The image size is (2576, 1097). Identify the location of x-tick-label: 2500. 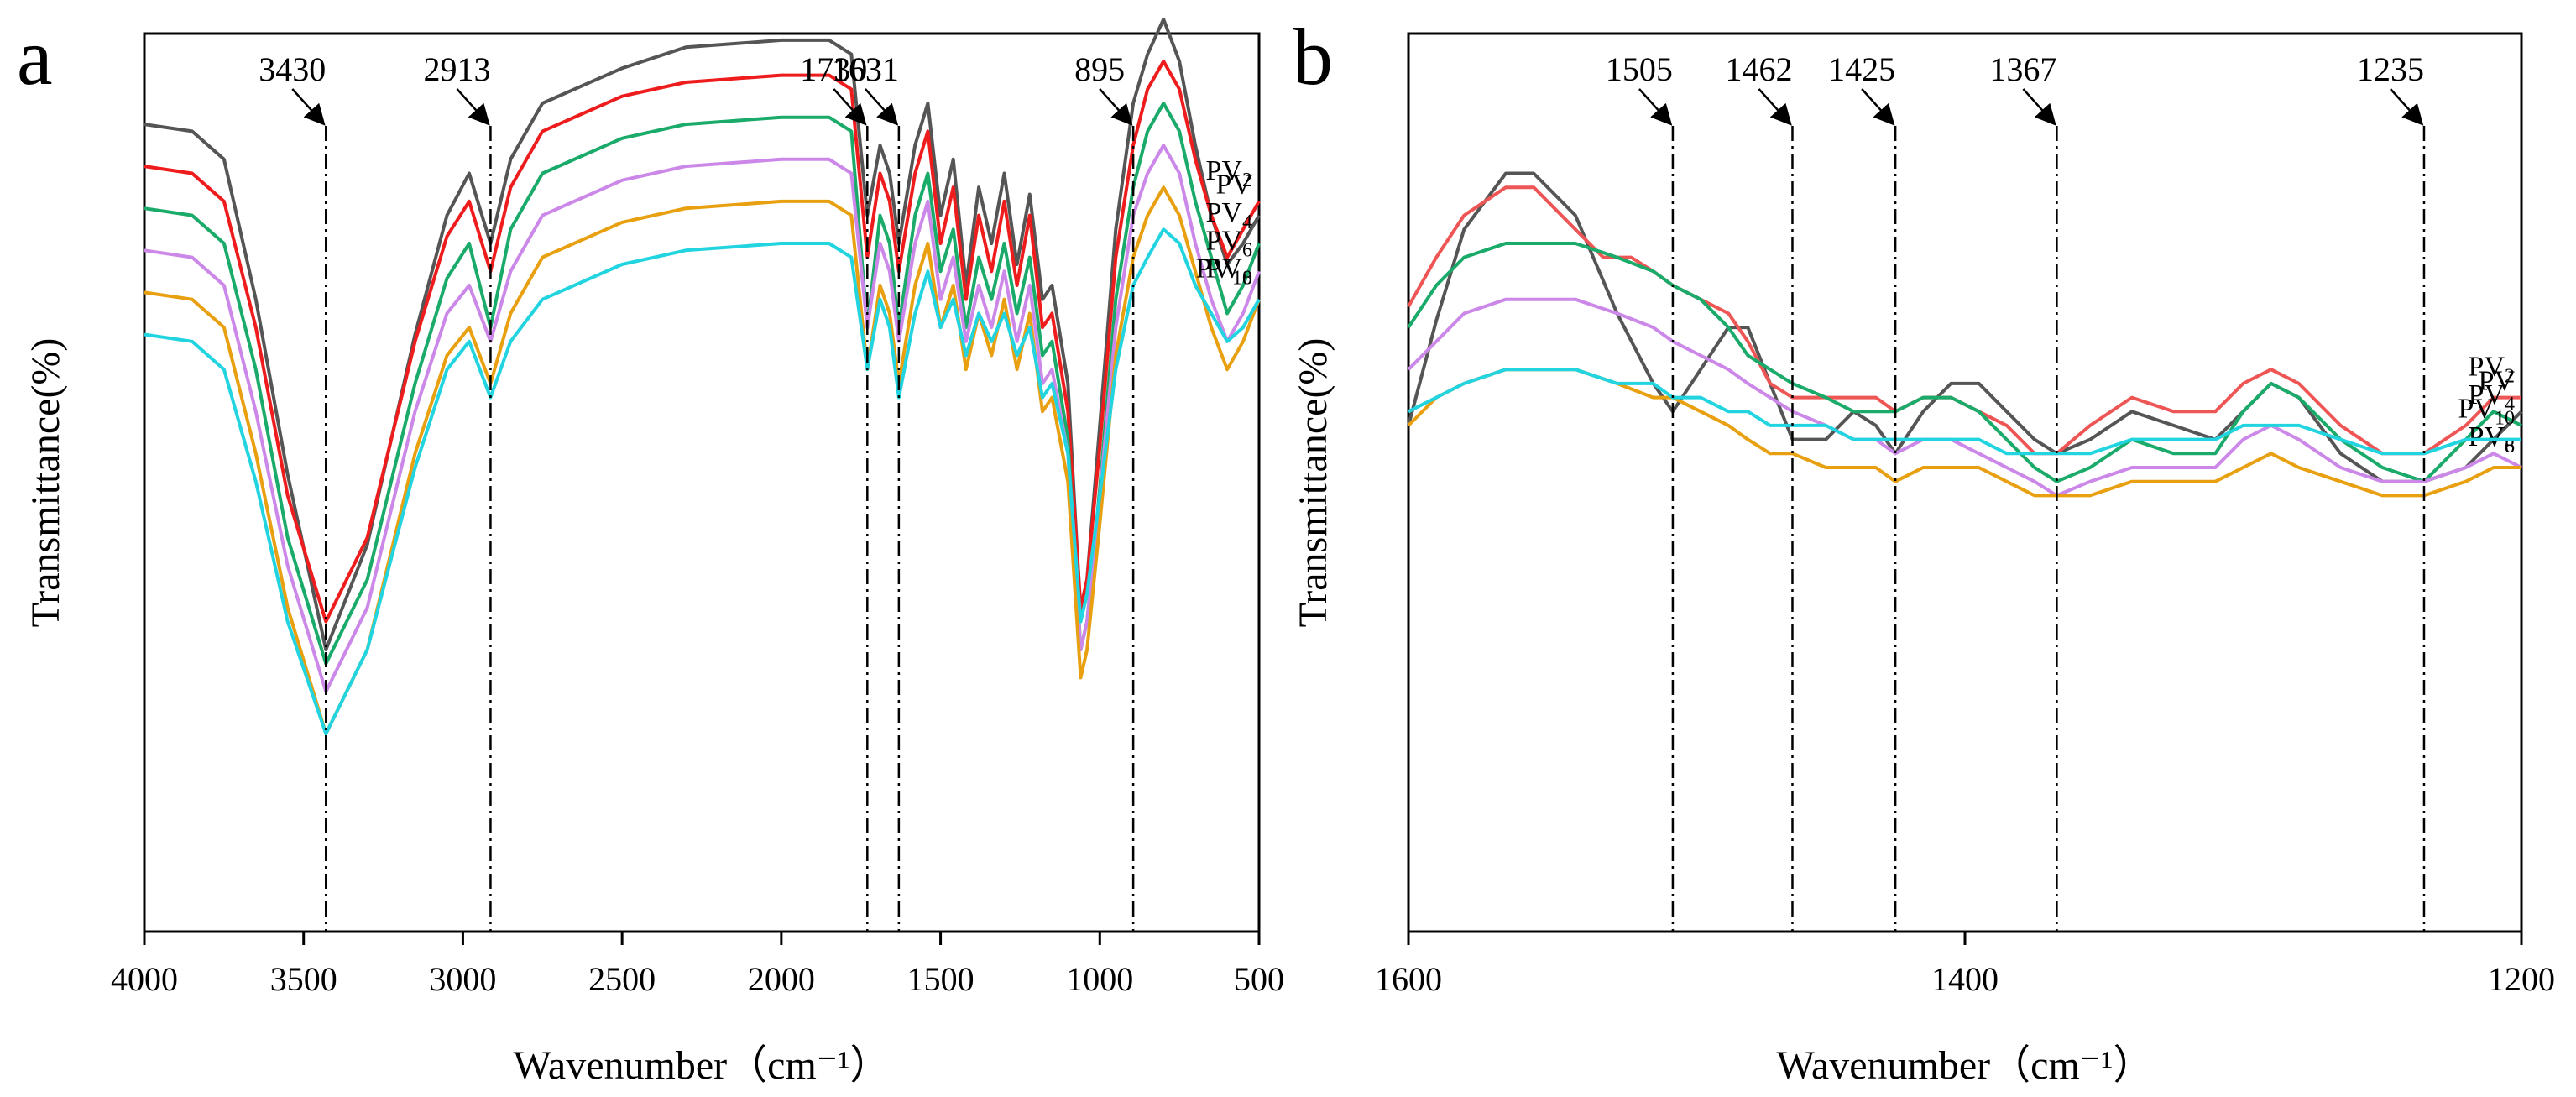
(622, 979).